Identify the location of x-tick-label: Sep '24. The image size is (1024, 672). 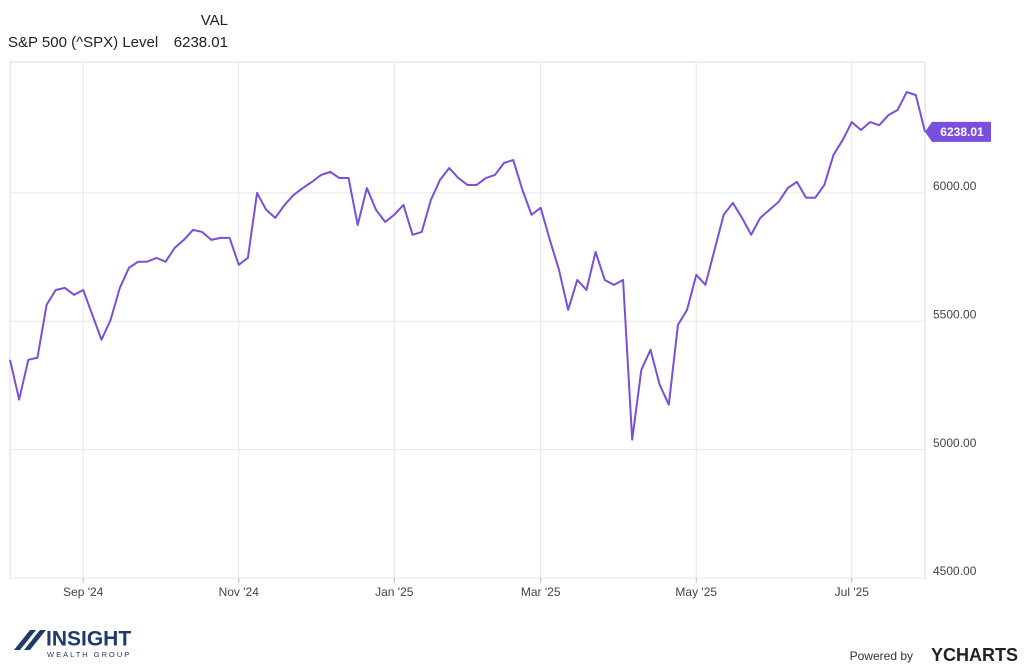
(83, 592).